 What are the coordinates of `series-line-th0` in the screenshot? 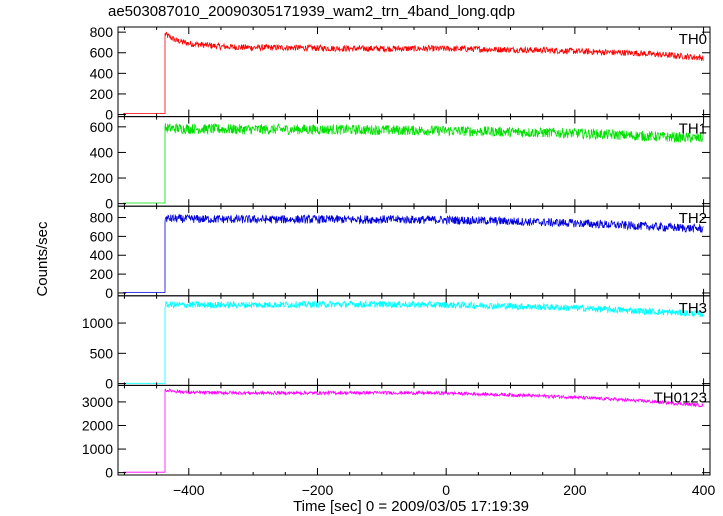 It's located at (413, 72).